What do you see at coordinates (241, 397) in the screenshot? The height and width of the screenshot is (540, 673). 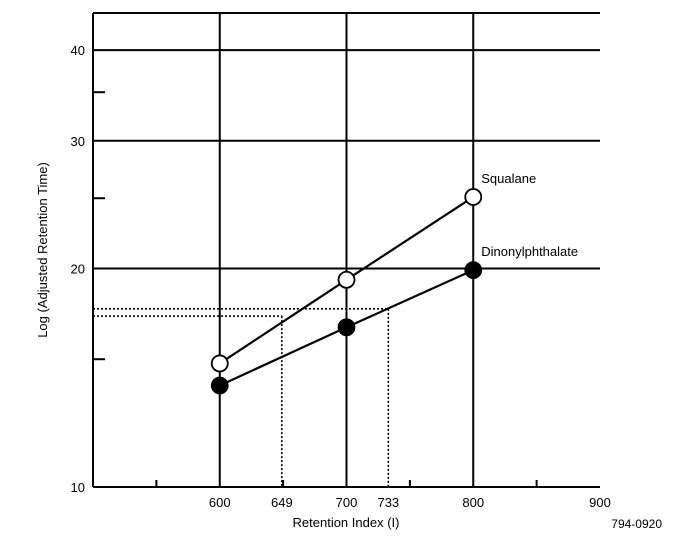 I see `reference-lines` at bounding box center [241, 397].